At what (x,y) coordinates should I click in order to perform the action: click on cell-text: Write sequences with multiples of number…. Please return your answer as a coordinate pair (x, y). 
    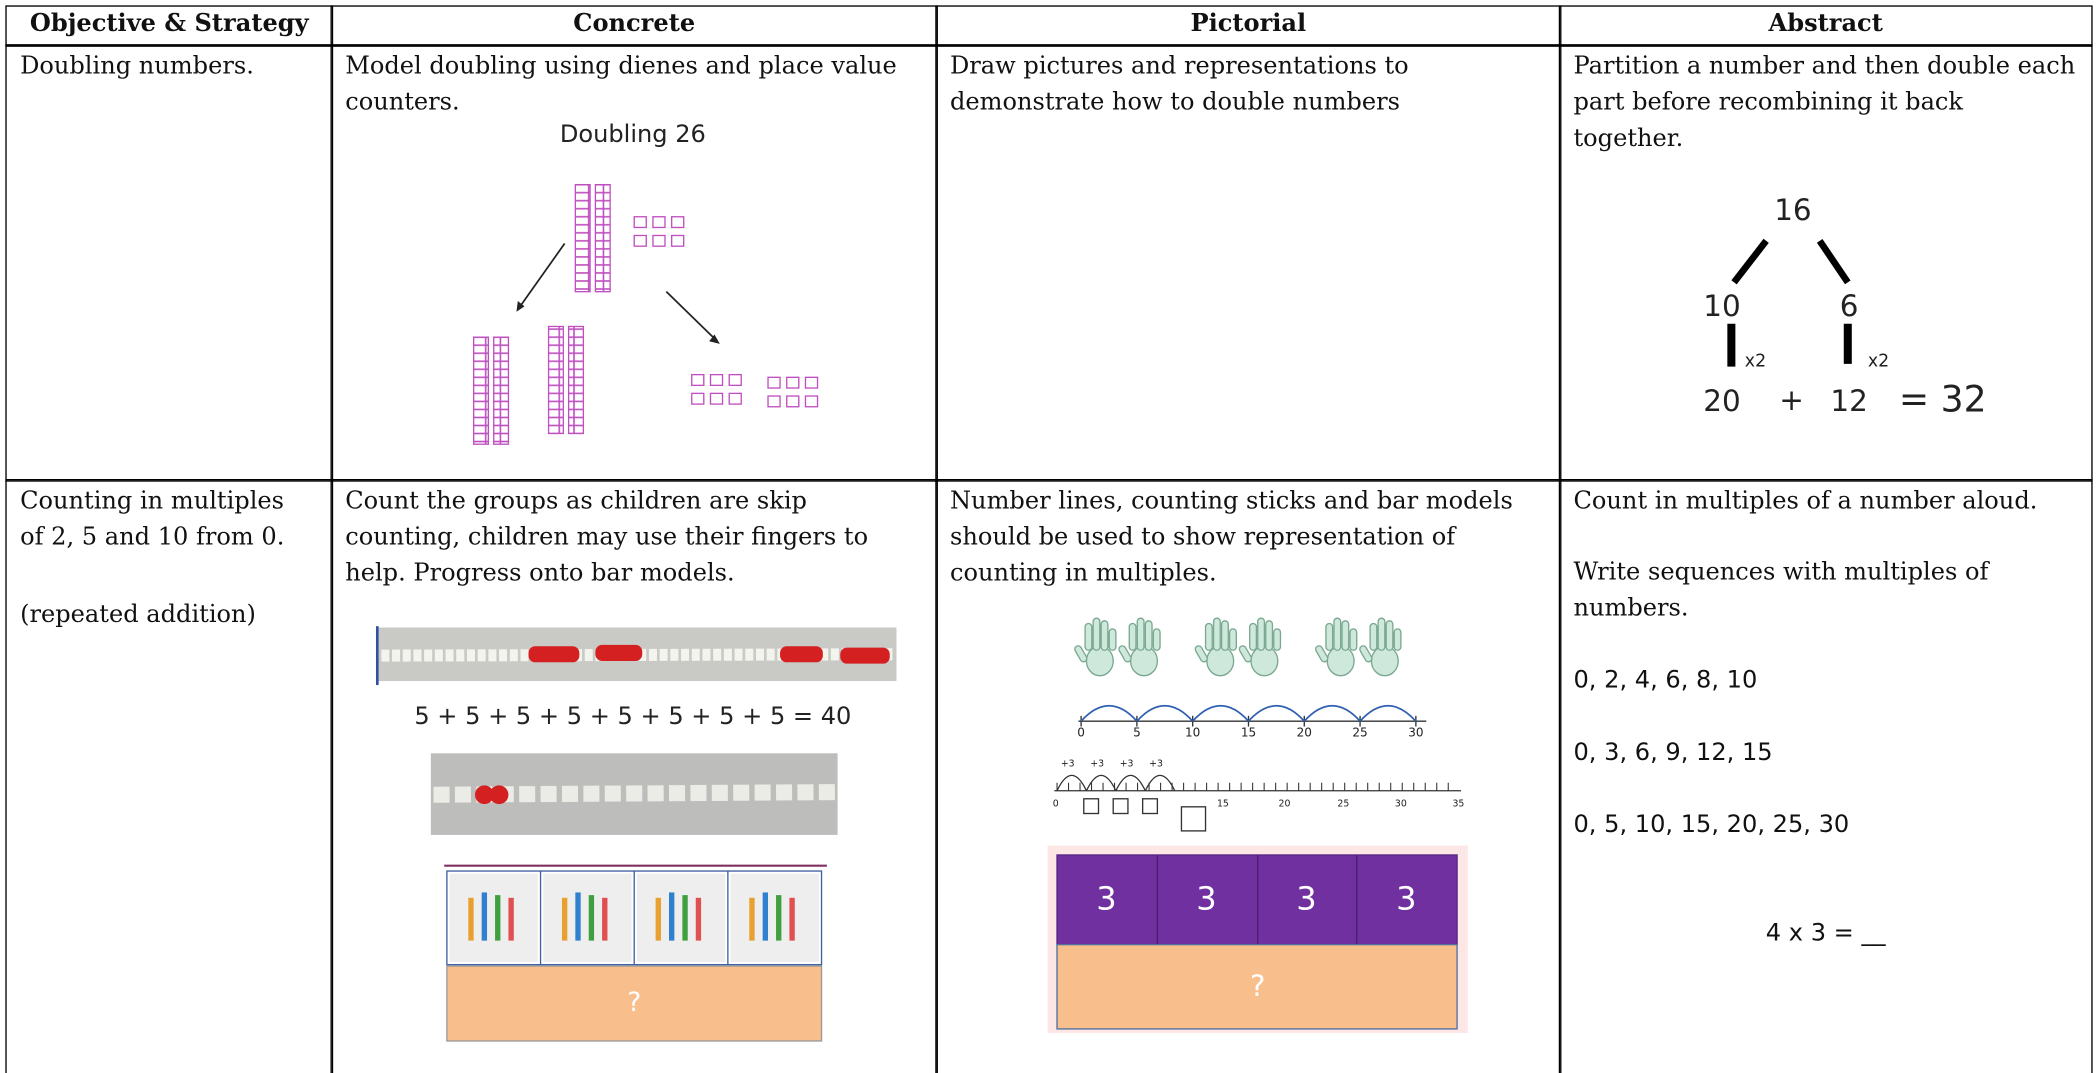
    Looking at the image, I should click on (1781, 590).